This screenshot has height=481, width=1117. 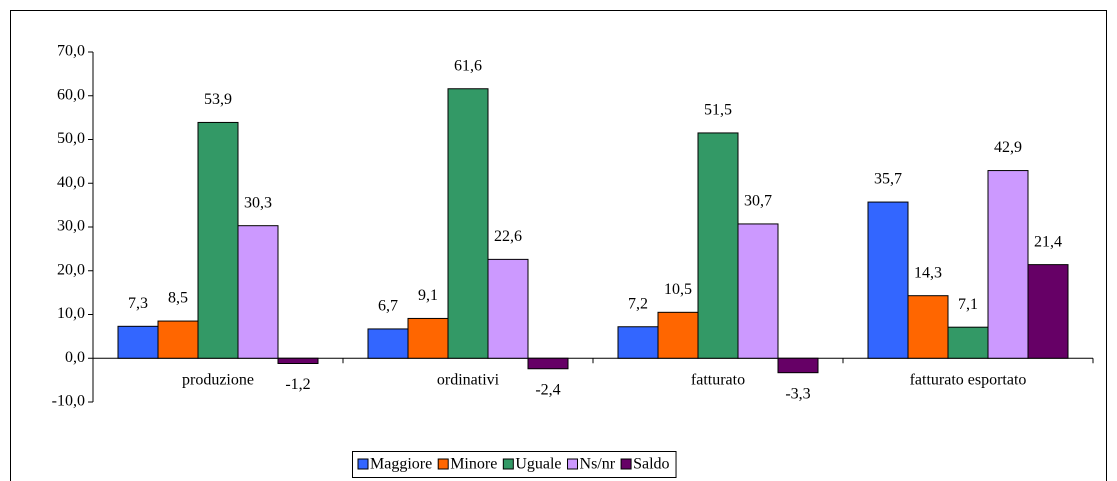 What do you see at coordinates (401, 464) in the screenshot?
I see `legend-label: Maggiore` at bounding box center [401, 464].